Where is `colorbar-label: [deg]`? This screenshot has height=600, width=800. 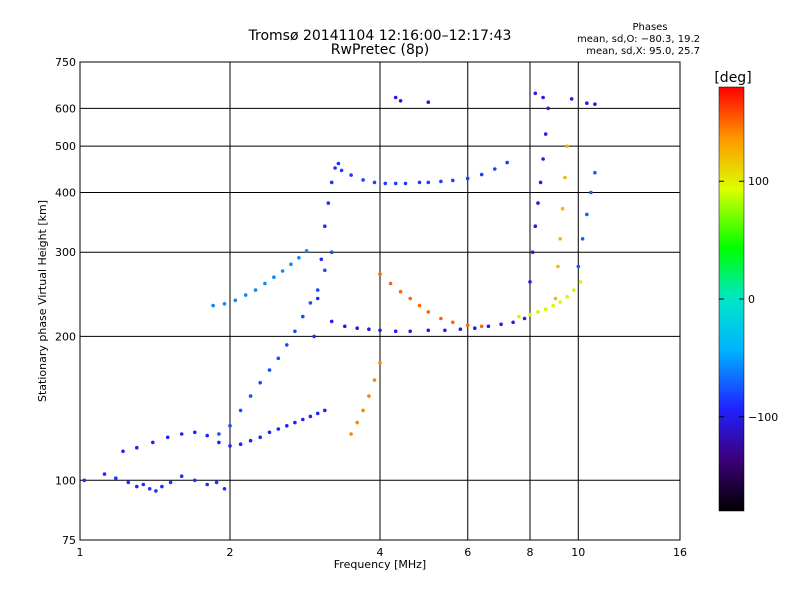 colorbar-label: [deg] is located at coordinates (732, 78).